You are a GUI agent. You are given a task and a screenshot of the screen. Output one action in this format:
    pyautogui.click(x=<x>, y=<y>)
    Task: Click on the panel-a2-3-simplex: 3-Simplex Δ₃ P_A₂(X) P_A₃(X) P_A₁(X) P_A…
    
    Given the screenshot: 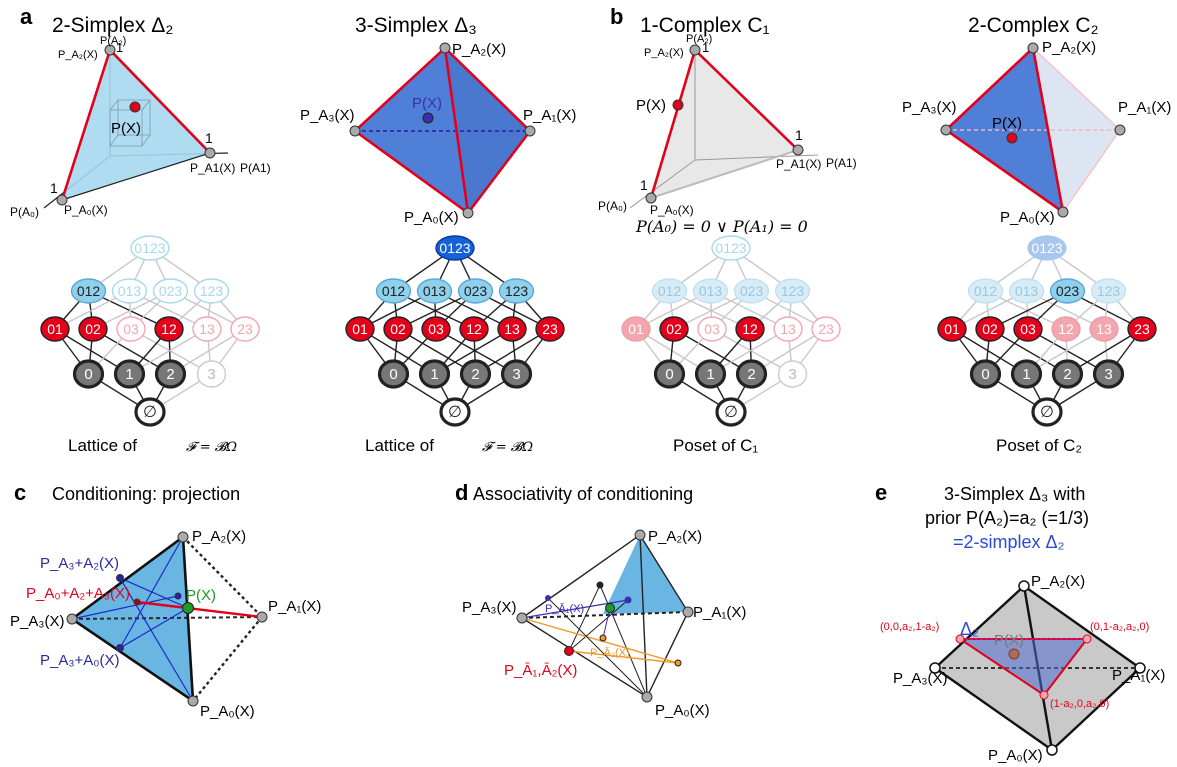 What is the action you would take?
    pyautogui.click(x=438, y=120)
    